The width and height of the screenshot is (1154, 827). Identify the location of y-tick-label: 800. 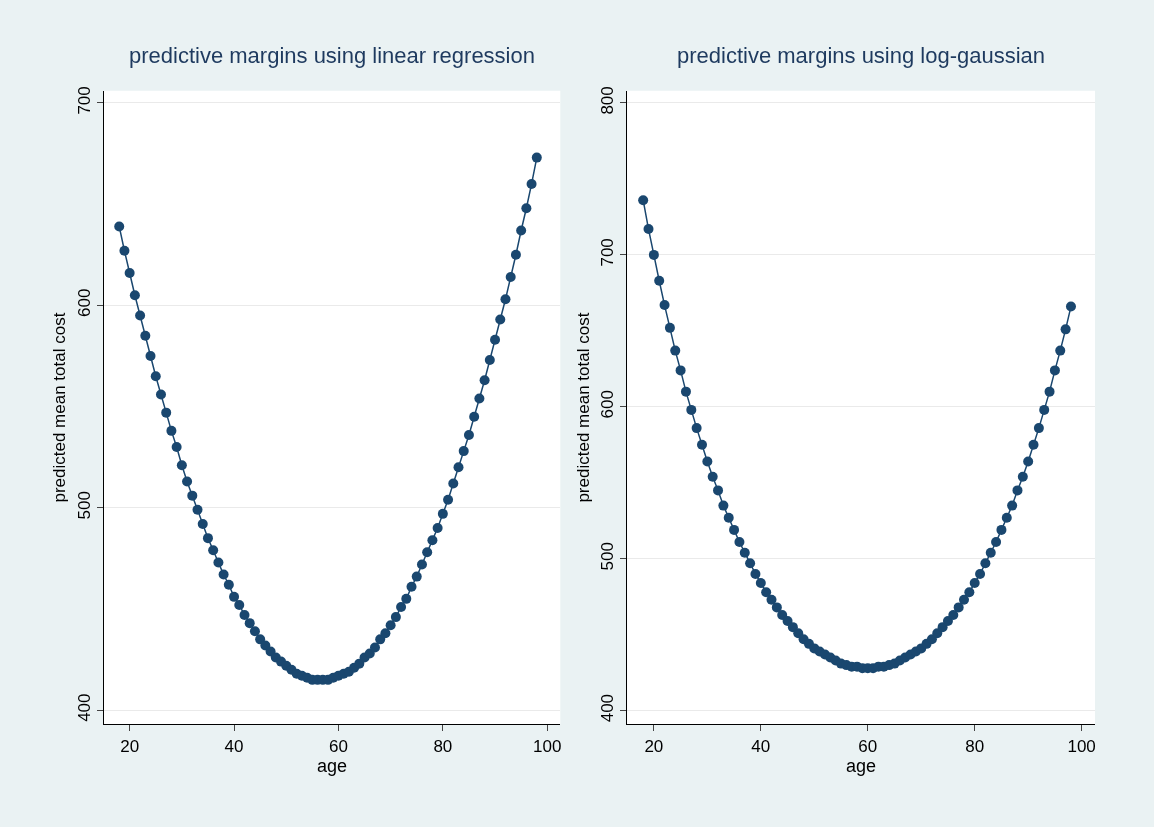
(608, 100).